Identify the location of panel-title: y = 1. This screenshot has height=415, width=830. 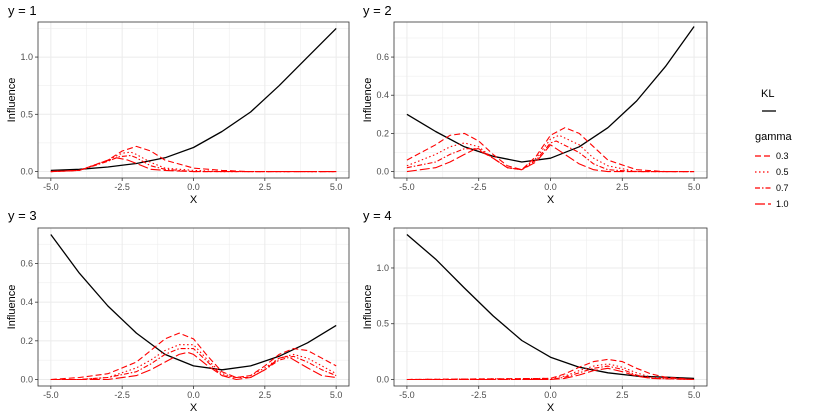
(22, 10).